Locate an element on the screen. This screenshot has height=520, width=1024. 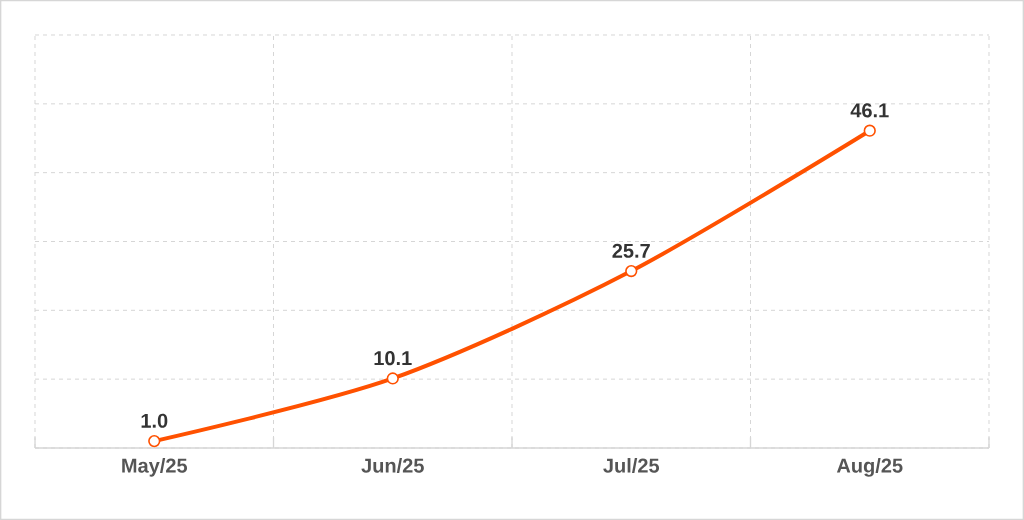
data-label: 10.1 is located at coordinates (393, 358).